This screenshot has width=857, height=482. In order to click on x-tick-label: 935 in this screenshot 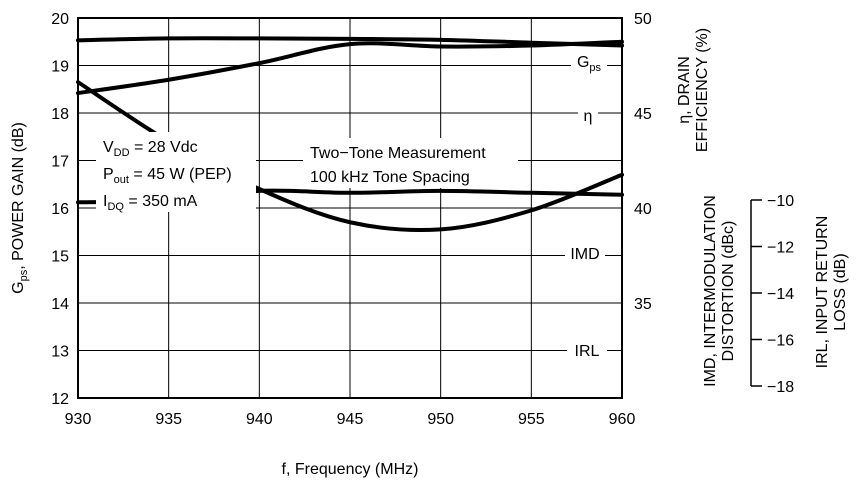, I will do `click(168, 419)`.